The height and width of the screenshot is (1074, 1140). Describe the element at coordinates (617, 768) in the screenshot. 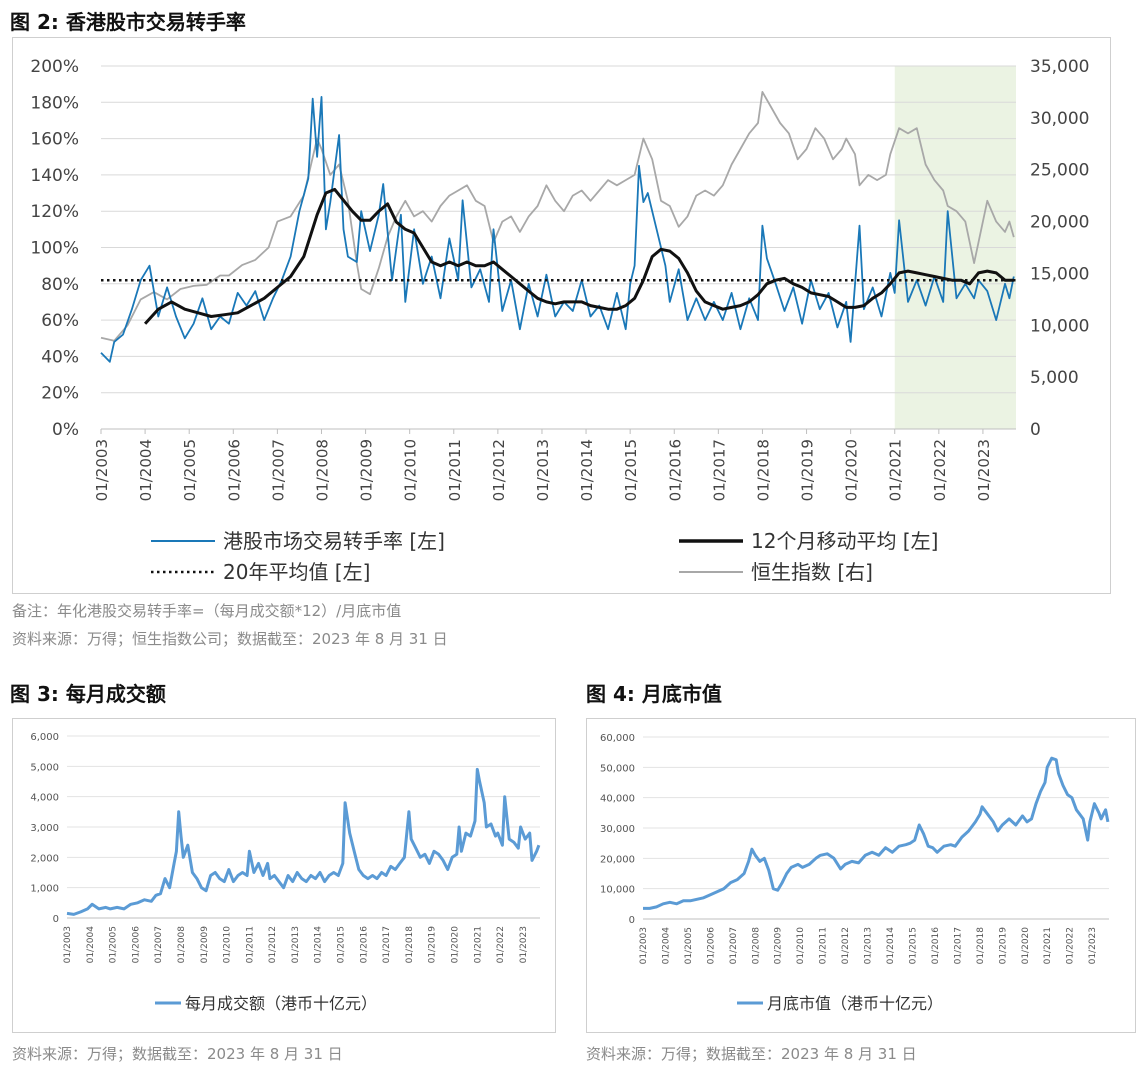

I see `y-tick-label: 50,000` at that location.